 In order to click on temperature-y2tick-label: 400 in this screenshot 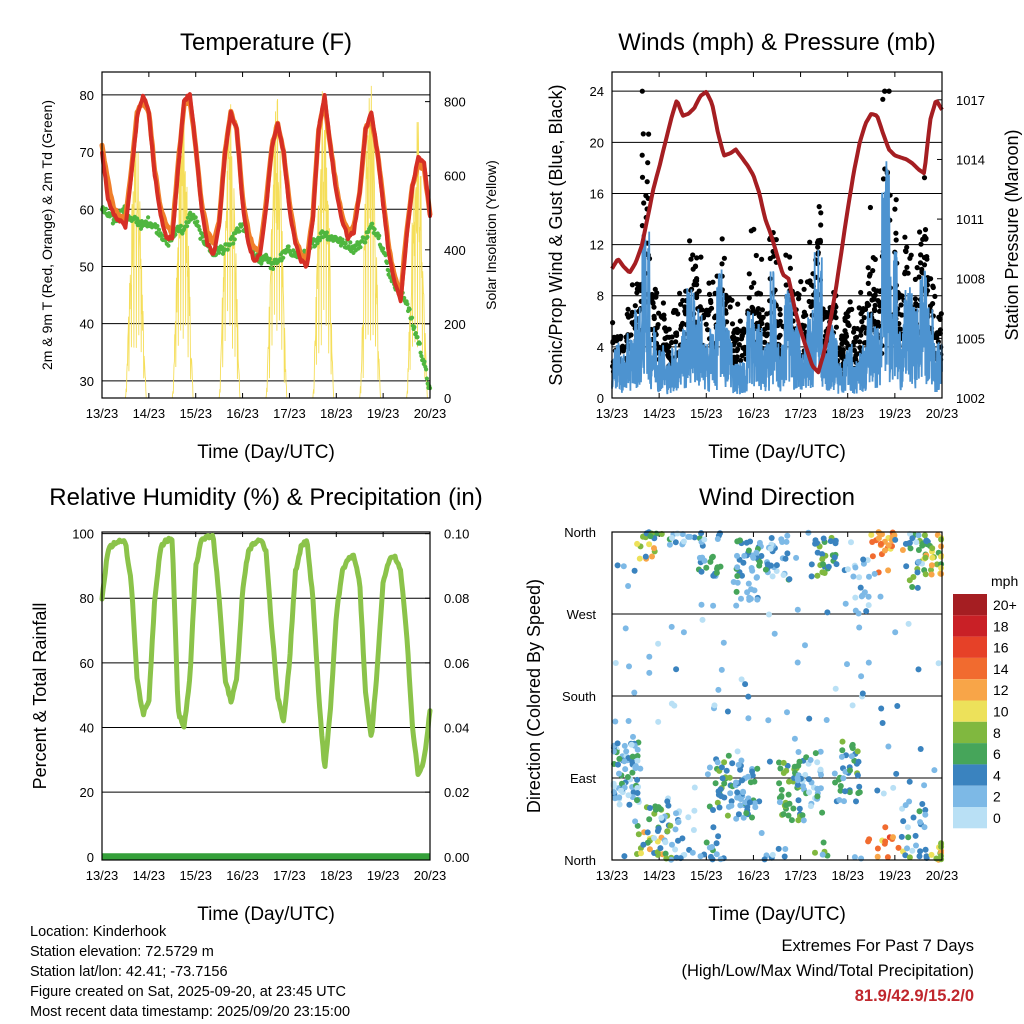, I will do `click(455, 250)`.